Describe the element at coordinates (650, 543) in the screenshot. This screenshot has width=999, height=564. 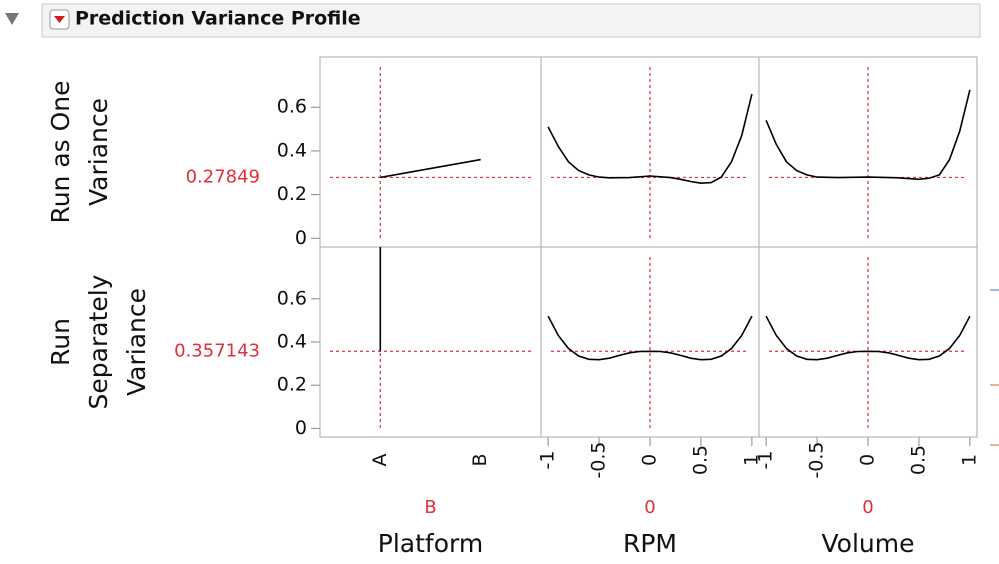
I see `factor-label: RPM` at that location.